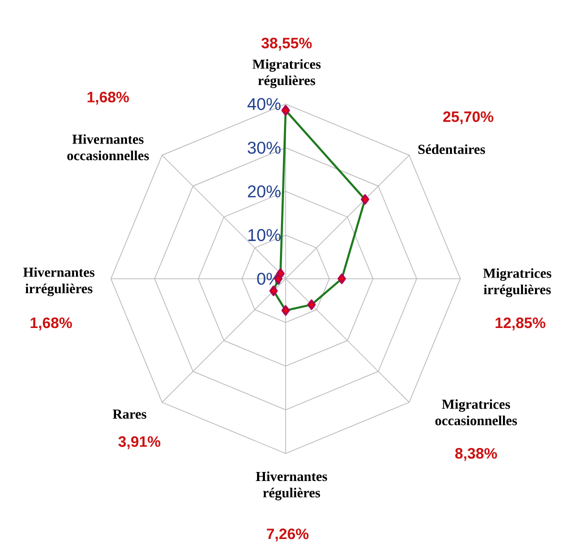 Image resolution: width=574 pixels, height=546 pixels. Describe the element at coordinates (468, 117) in the screenshot. I see `text: 25,70%` at that location.